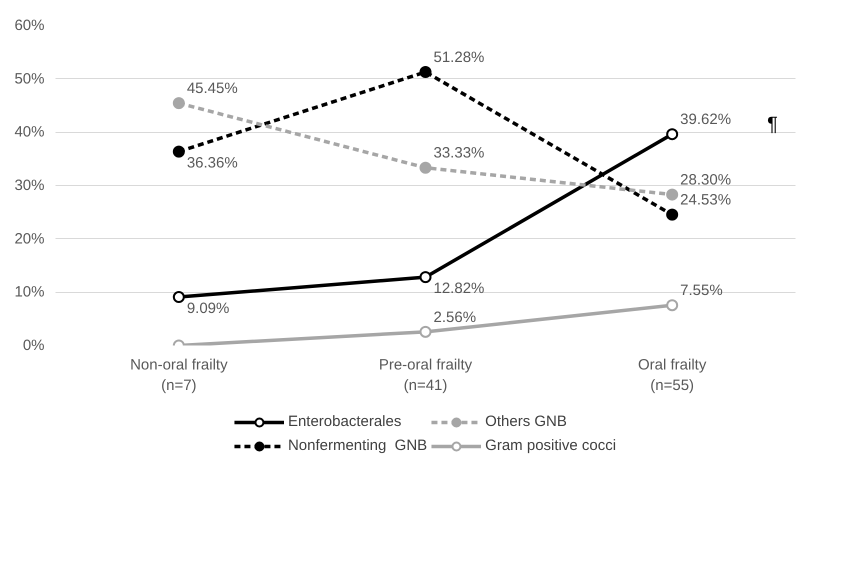  I want to click on y-tick-label: 60%, so click(29, 25).